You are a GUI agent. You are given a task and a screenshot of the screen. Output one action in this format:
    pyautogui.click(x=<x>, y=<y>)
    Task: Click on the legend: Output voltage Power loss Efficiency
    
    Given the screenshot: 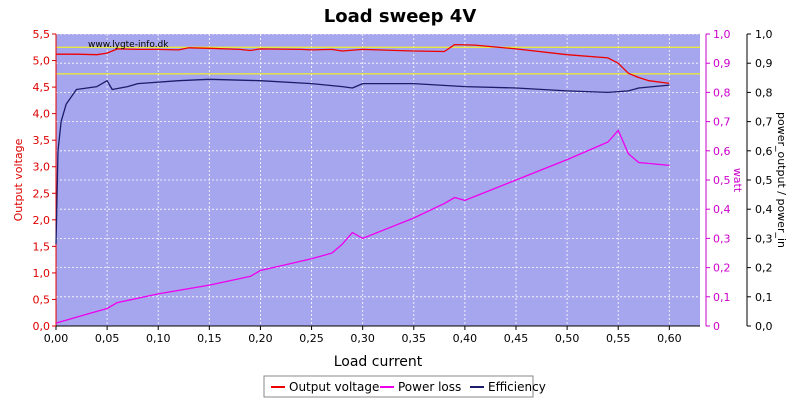 What is the action you would take?
    pyautogui.click(x=404, y=386)
    